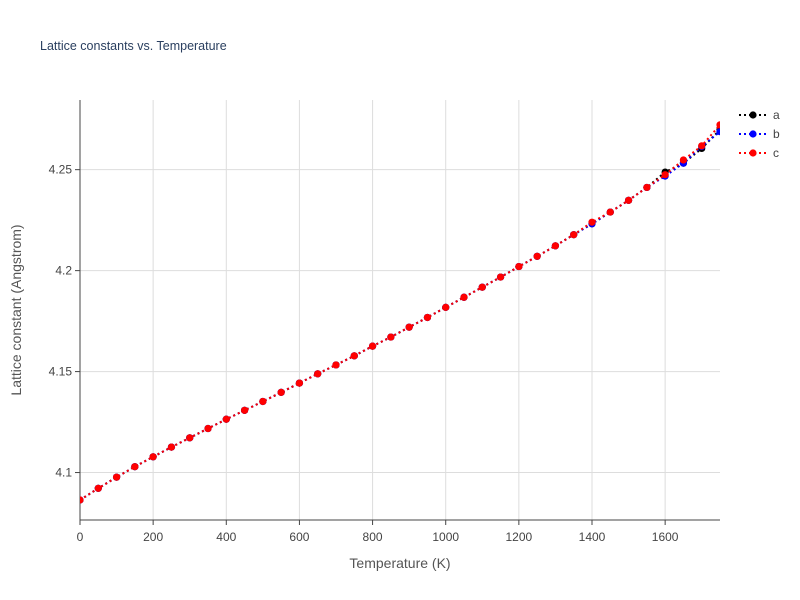  Describe the element at coordinates (718, 132) in the screenshot. I see `data-point-b` at that location.